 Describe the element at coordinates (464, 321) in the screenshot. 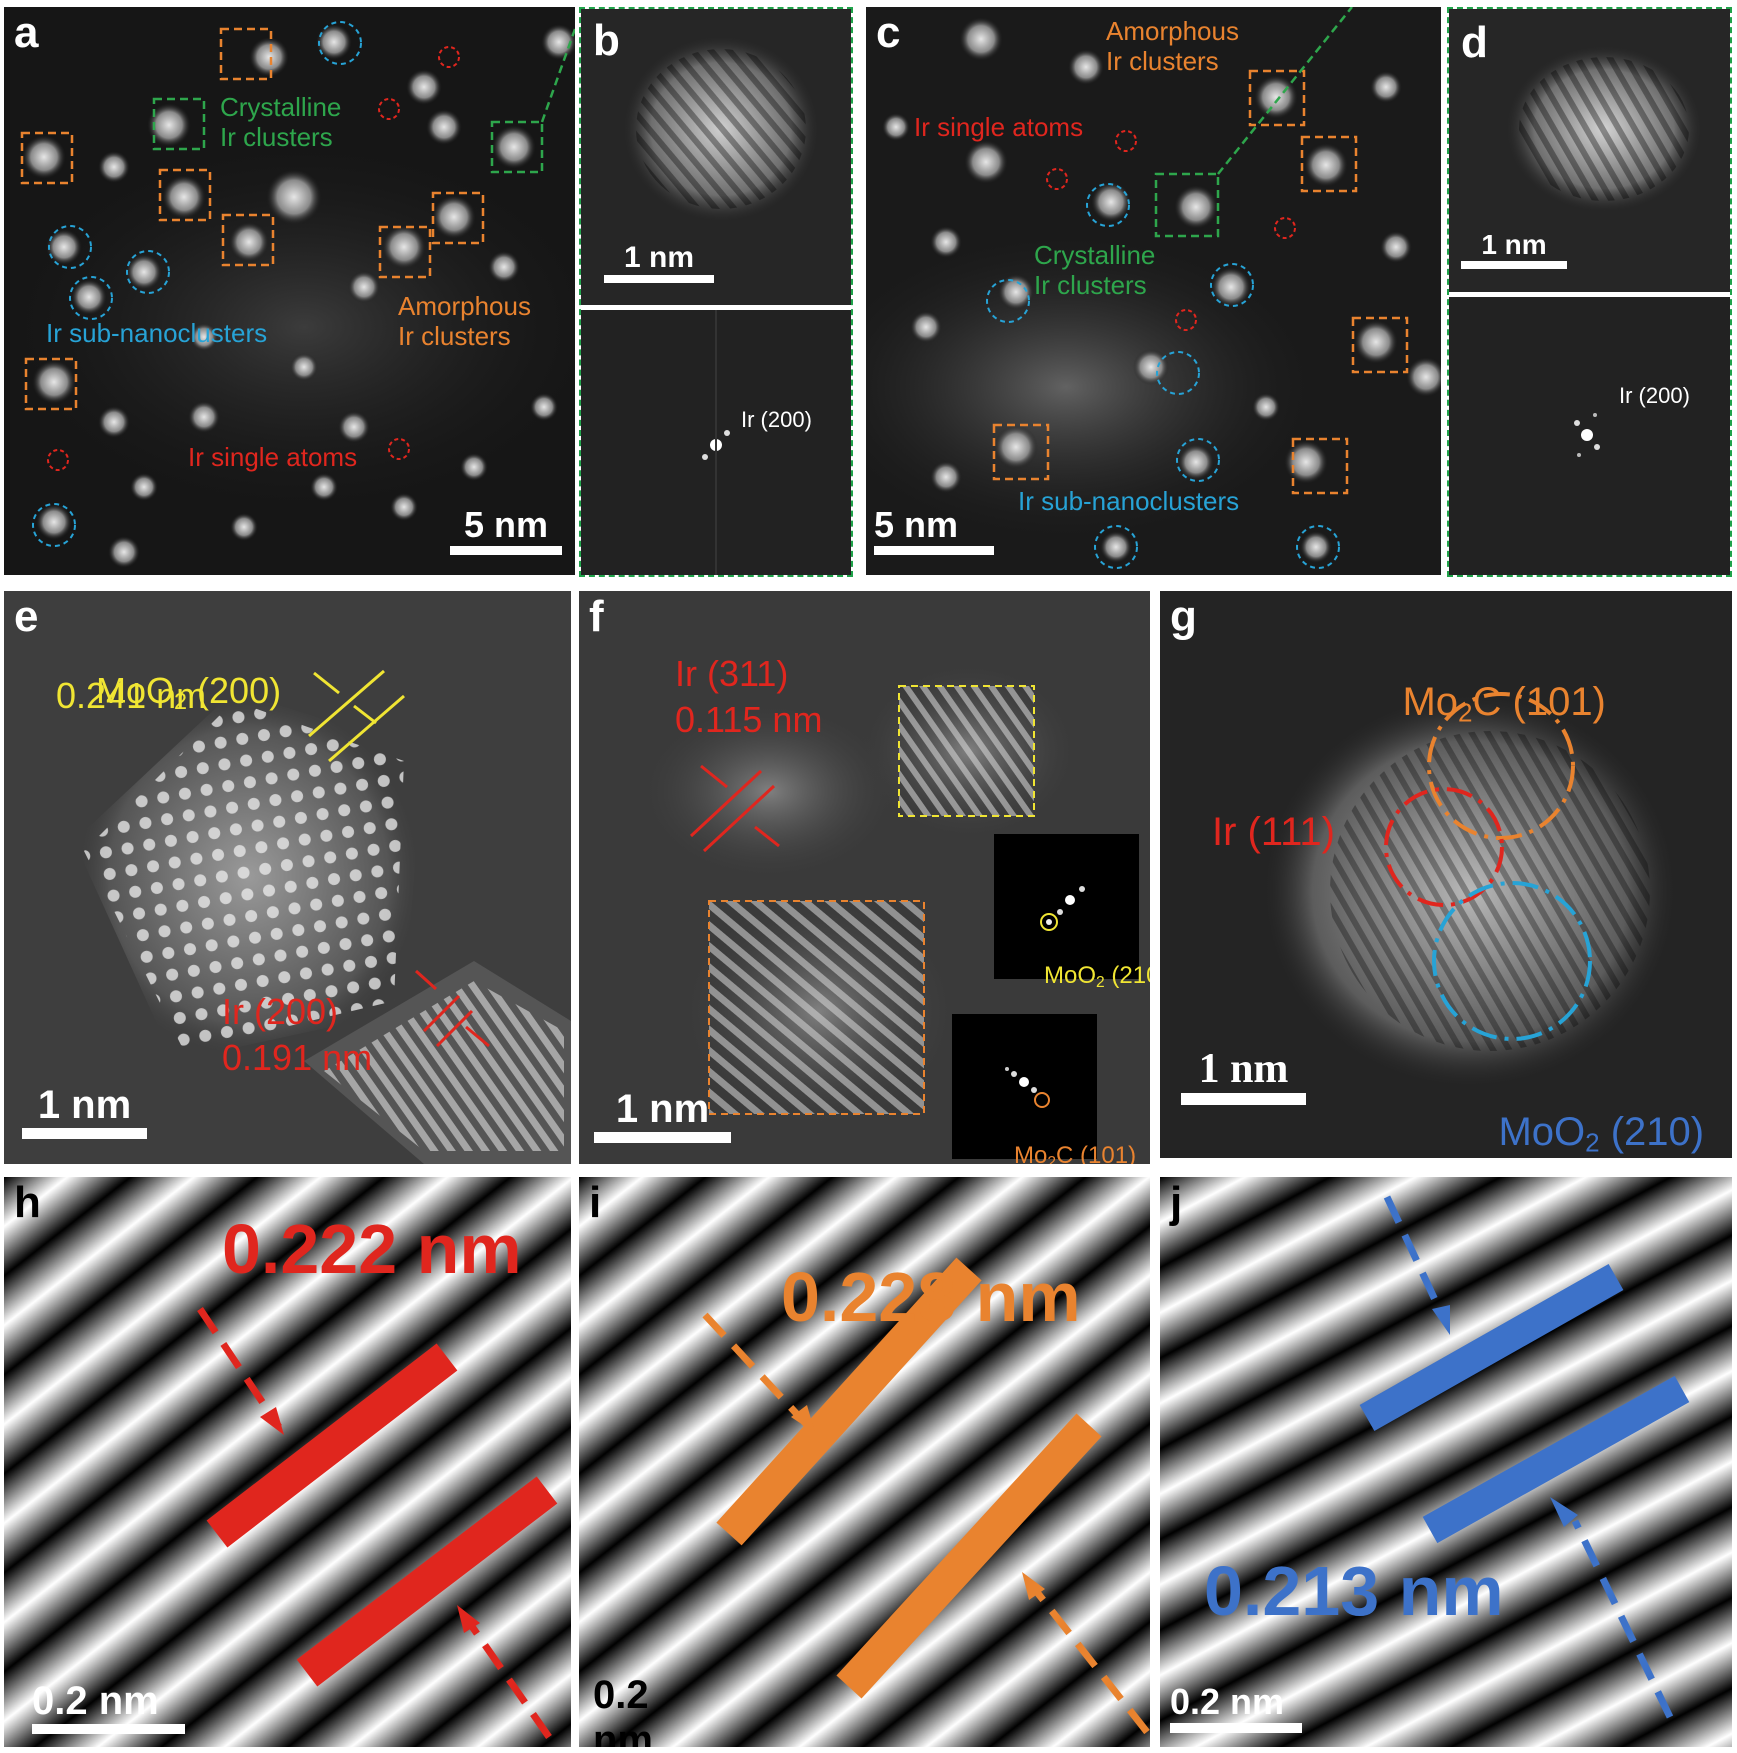

I see `label-amorphous-ir-clusters: Amorphous Ir clusters` at that location.